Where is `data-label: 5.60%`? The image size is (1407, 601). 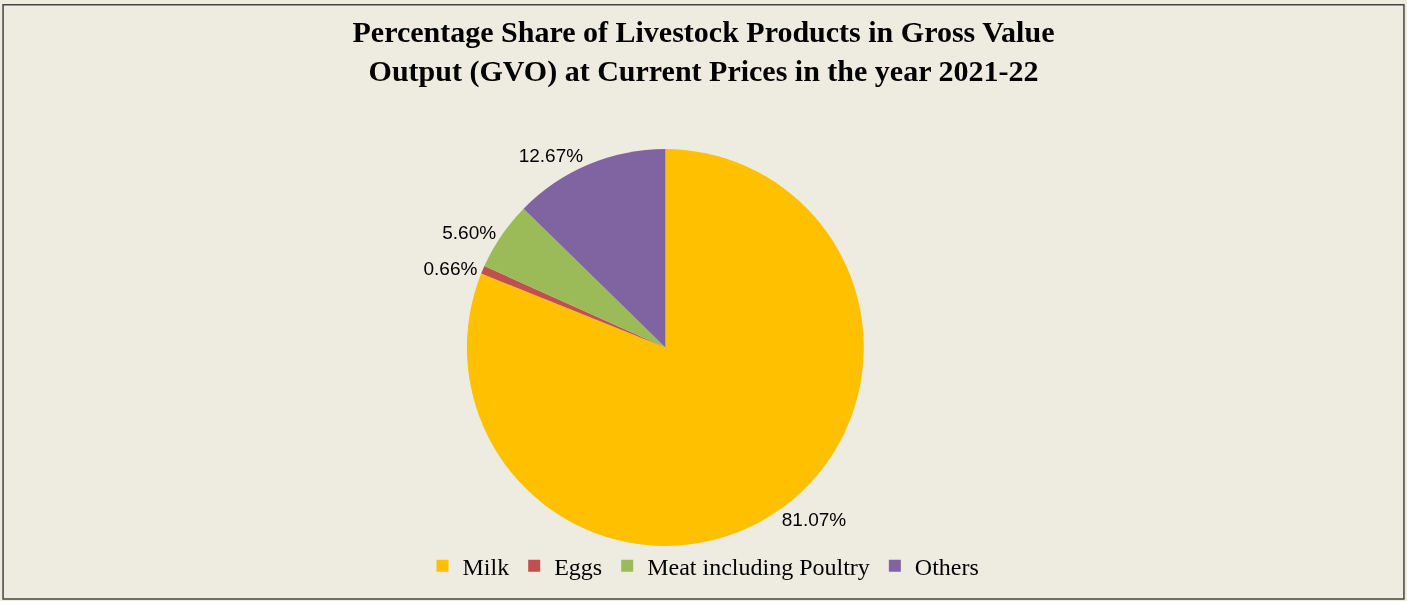
data-label: 5.60% is located at coordinates (469, 232).